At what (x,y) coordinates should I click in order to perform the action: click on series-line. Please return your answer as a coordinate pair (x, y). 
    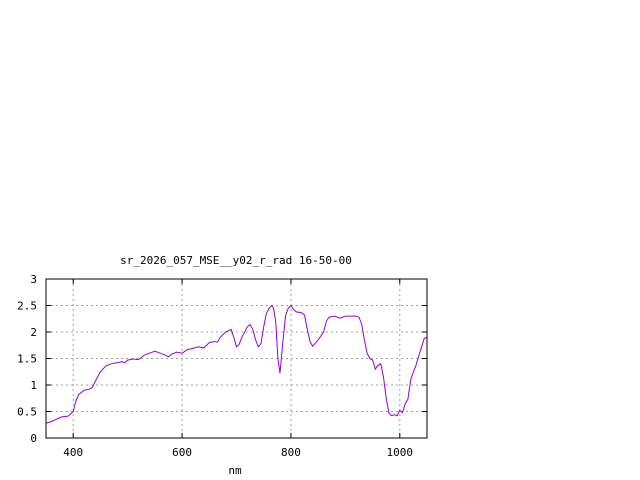
    Looking at the image, I should click on (236, 364).